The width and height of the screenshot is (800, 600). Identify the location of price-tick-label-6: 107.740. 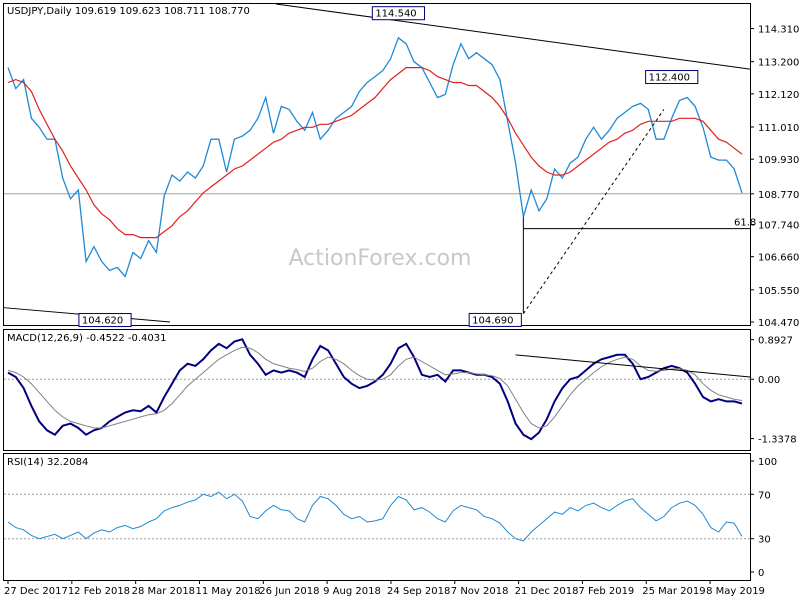
(778, 225).